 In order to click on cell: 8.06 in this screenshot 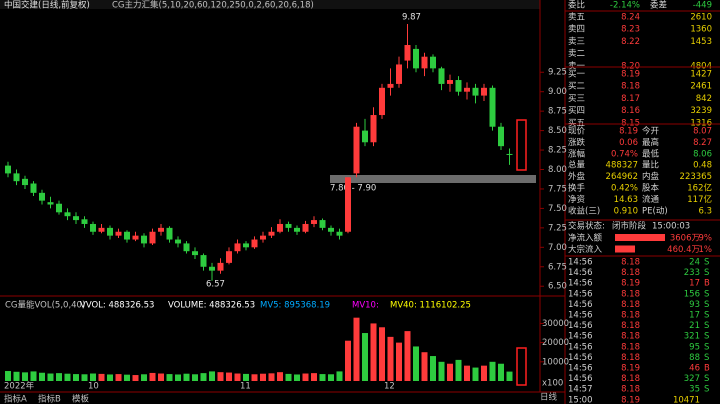, I will do `click(702, 154)`.